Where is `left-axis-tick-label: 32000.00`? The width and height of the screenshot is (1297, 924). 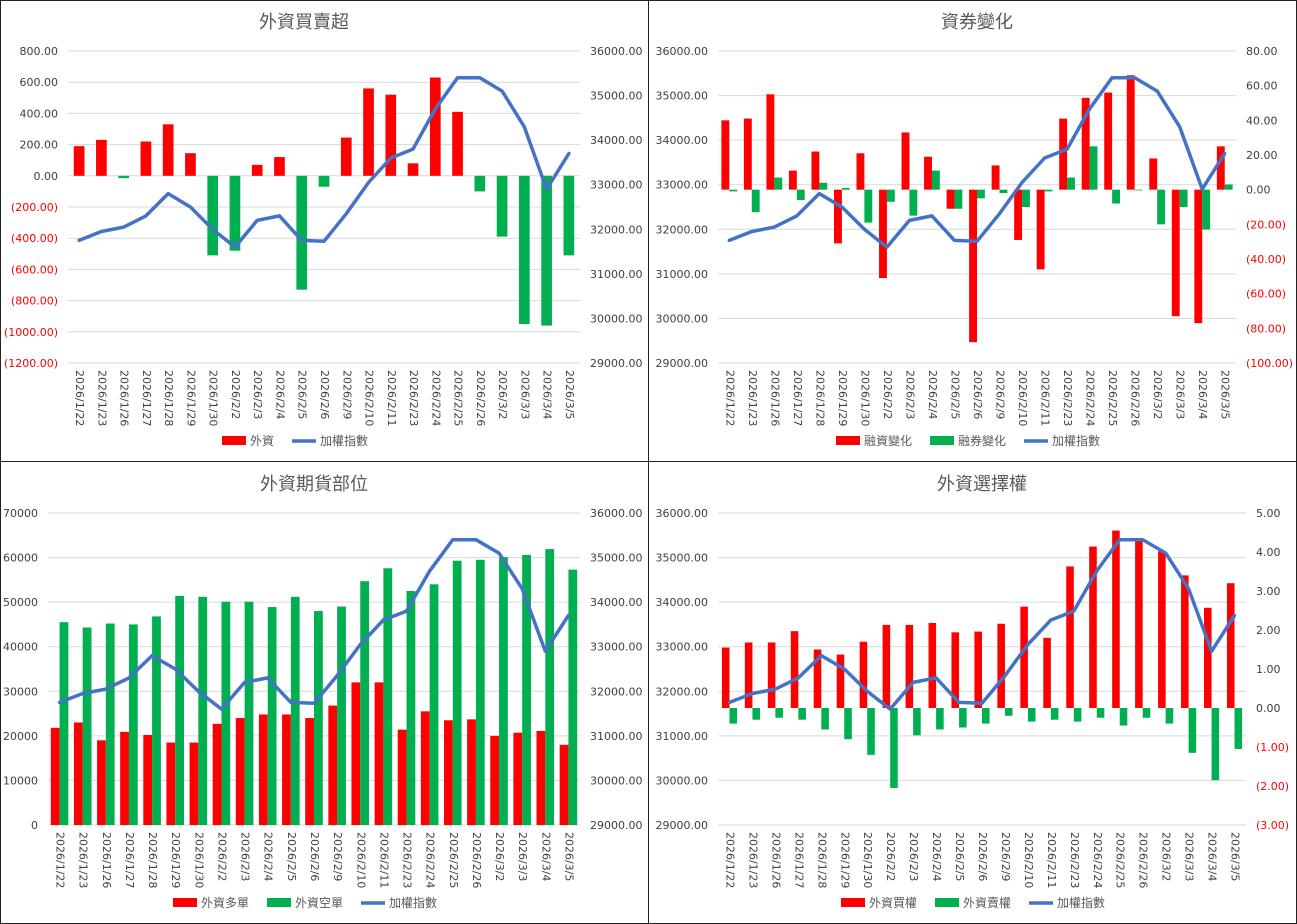 left-axis-tick-label: 32000.00 is located at coordinates (682, 691).